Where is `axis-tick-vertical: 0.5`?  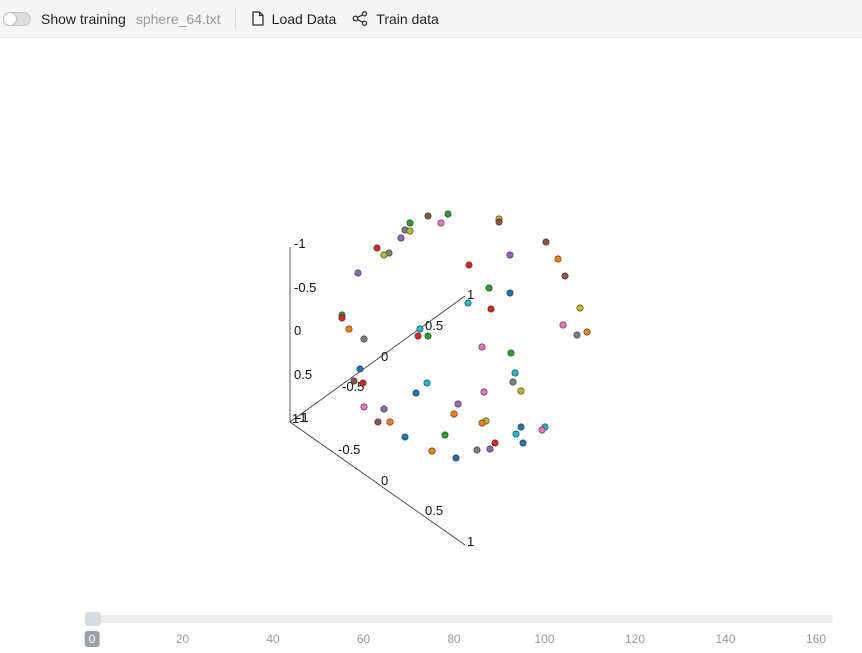 axis-tick-vertical: 0.5 is located at coordinates (303, 374).